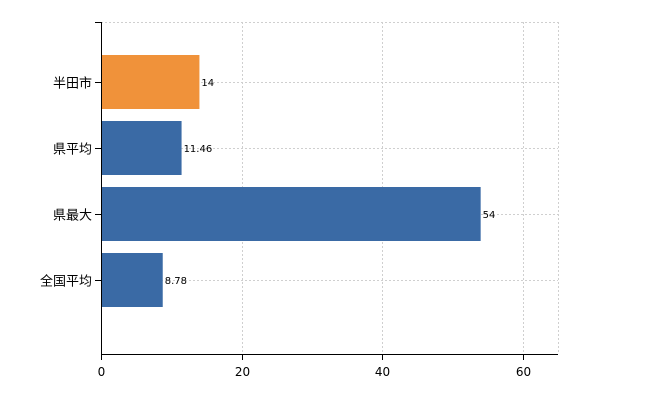 The width and height of the screenshot is (650, 400). I want to click on y-category-label: 県最大, so click(72, 216).